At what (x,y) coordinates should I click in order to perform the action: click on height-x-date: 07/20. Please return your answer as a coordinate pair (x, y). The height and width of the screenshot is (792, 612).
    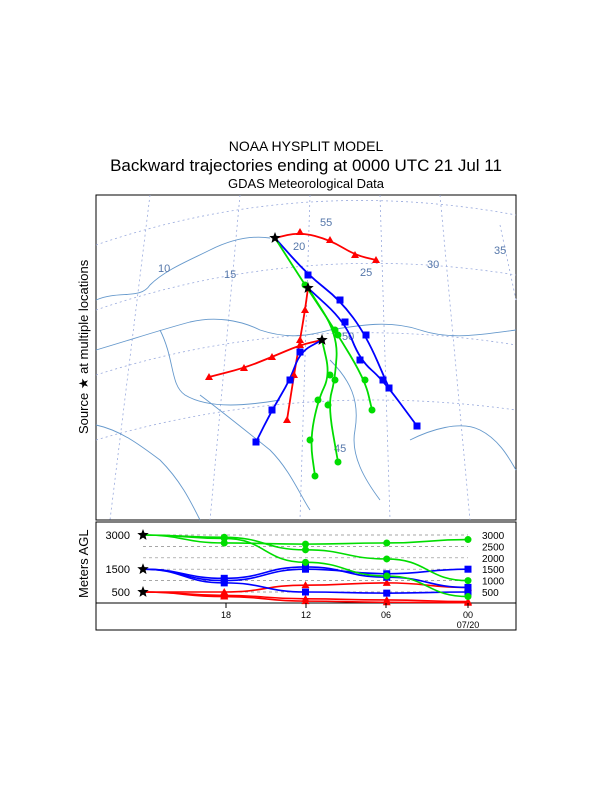
    Looking at the image, I should click on (468, 625).